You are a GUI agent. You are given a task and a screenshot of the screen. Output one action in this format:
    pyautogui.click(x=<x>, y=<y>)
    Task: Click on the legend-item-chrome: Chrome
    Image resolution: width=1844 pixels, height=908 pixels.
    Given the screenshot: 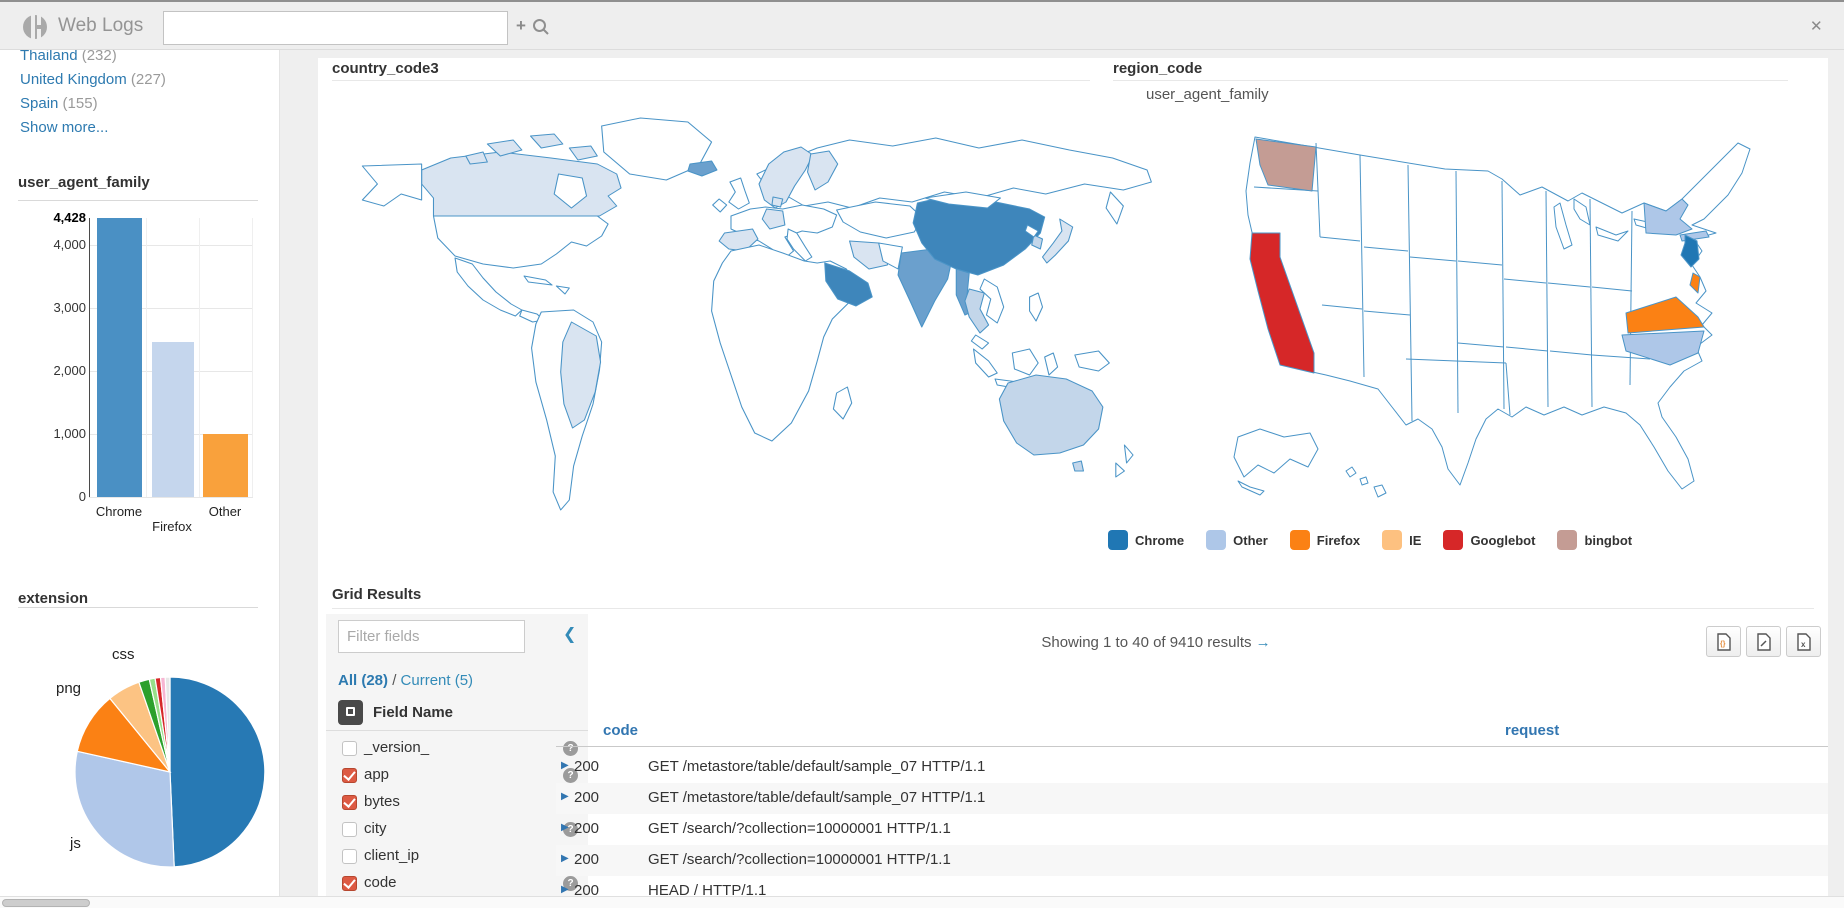 What is the action you would take?
    pyautogui.click(x=1146, y=540)
    